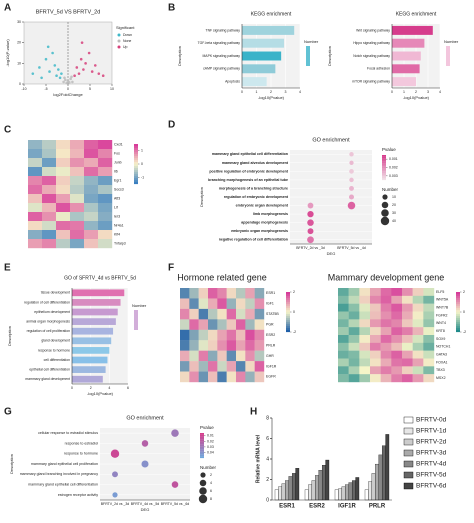 Image resolution: width=474 pixels, height=523 pixels. What do you see at coordinates (371, 56) in the screenshot?
I see `y-tick-label: Notch signaling pathway` at bounding box center [371, 56].